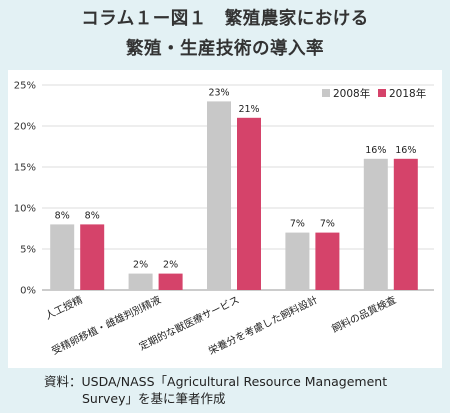 Image resolution: width=450 pixels, height=413 pixels. I want to click on y-tick-label: 10%, so click(25, 209).